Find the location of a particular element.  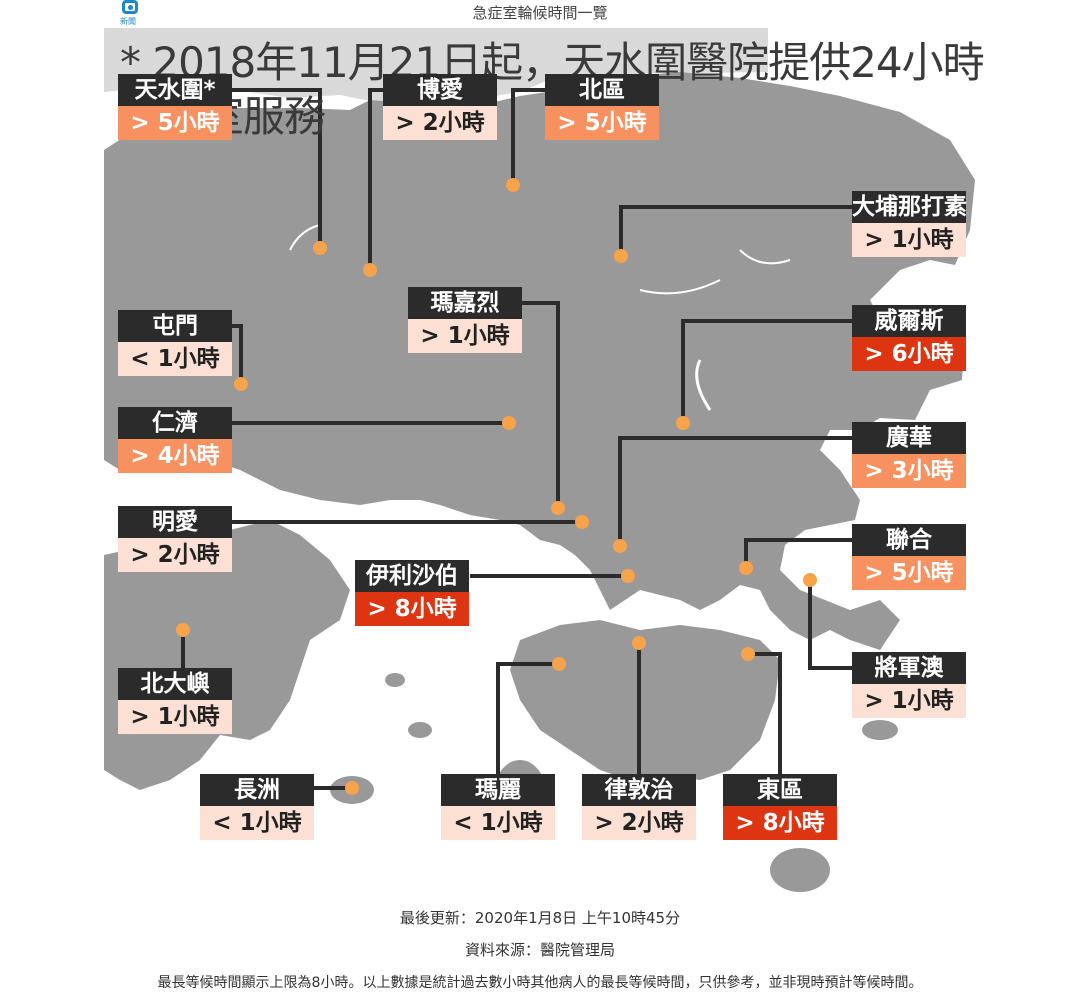

hospital-name: 屯門 is located at coordinates (175, 326).